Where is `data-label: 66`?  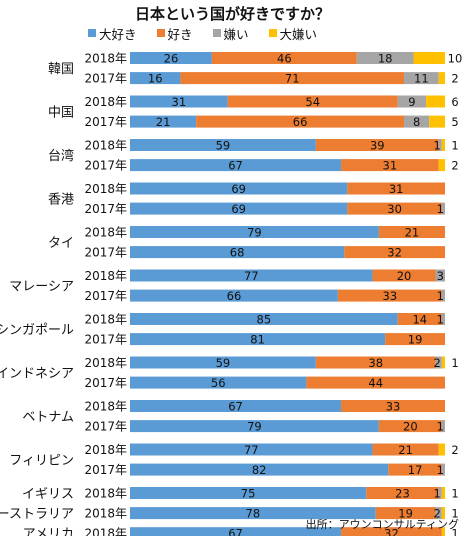 data-label: 66 is located at coordinates (234, 296).